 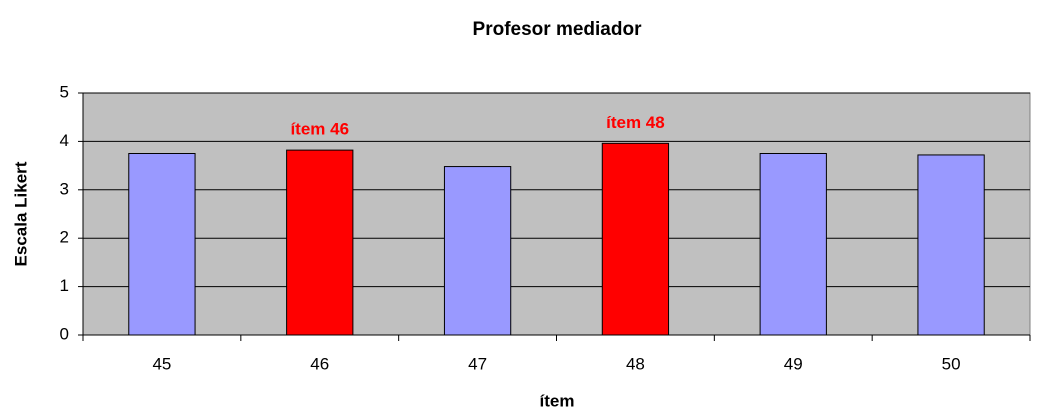 I want to click on y-axis-label: Escala Likert, so click(x=20, y=213).